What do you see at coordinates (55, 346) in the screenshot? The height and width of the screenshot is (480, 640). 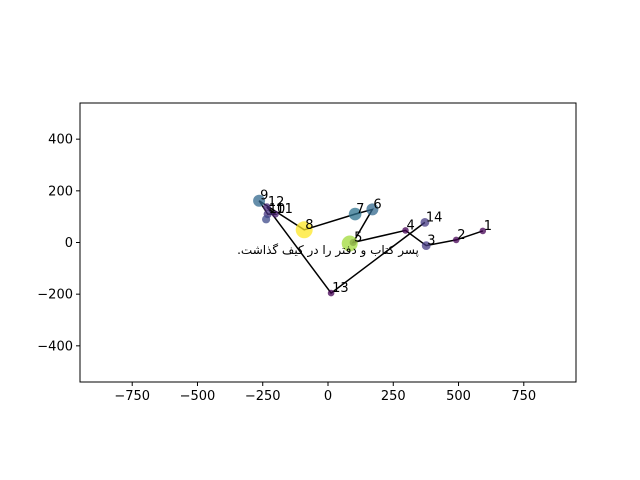 I see `y-tick-label: −400` at bounding box center [55, 346].